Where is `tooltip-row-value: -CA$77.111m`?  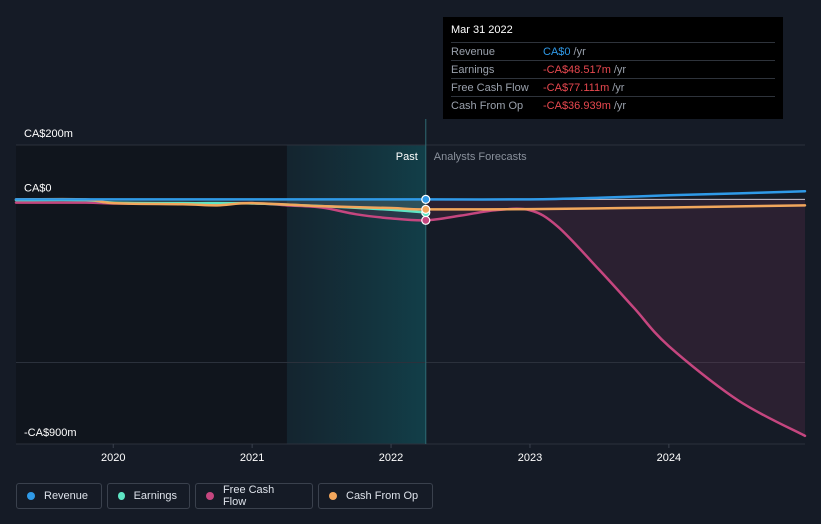
tooltip-row-value: -CA$77.111m is located at coordinates (576, 87).